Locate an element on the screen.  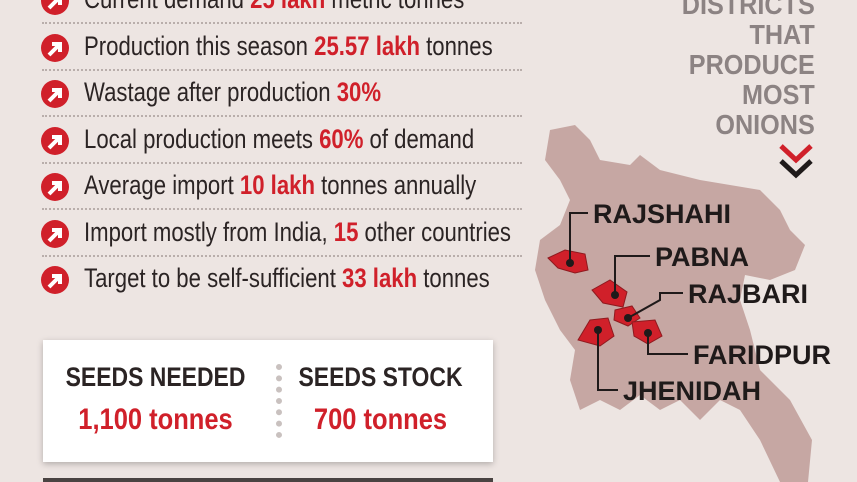
divider is located at coordinates (279, 401).